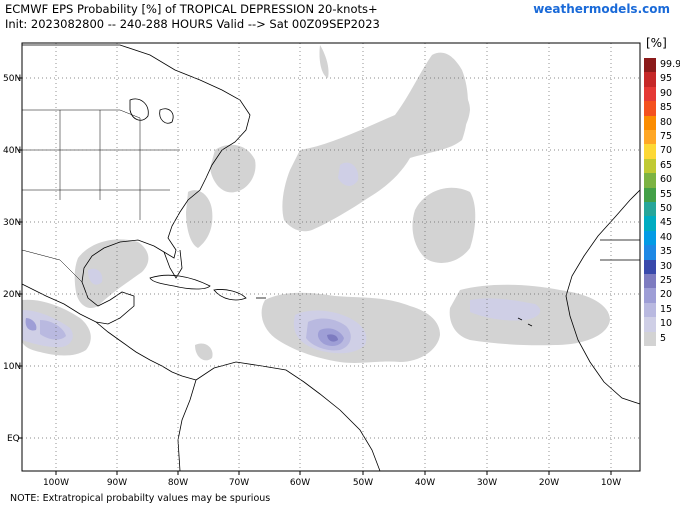 This screenshot has width=680, height=510. Describe the element at coordinates (666, 266) in the screenshot. I see `legend-label: 30` at that location.